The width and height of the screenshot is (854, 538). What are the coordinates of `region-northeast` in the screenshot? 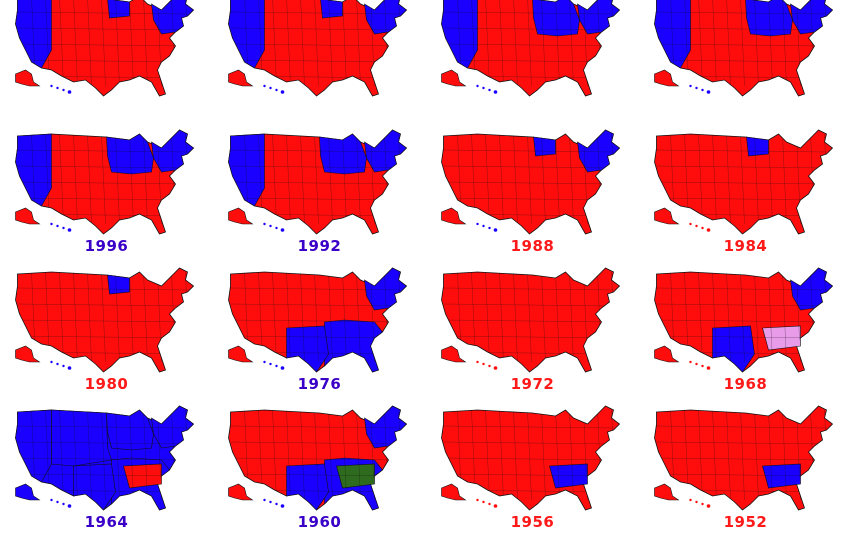 It's located at (598, 151).